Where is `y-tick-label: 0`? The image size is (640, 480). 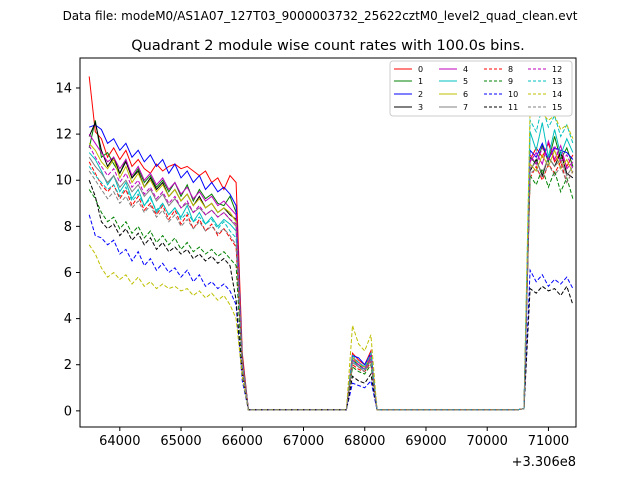
y-tick-label: 0 is located at coordinates (68, 411).